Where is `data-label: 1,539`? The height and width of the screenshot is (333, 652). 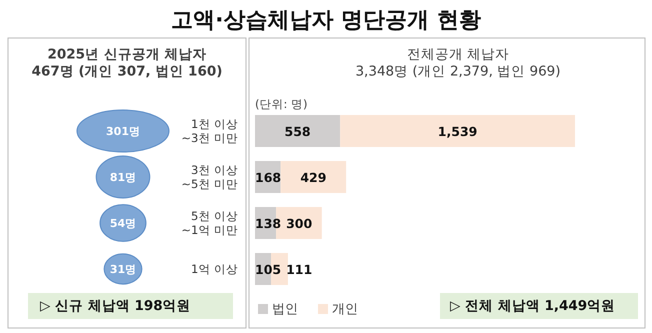
data-label: 1,539 is located at coordinates (458, 131).